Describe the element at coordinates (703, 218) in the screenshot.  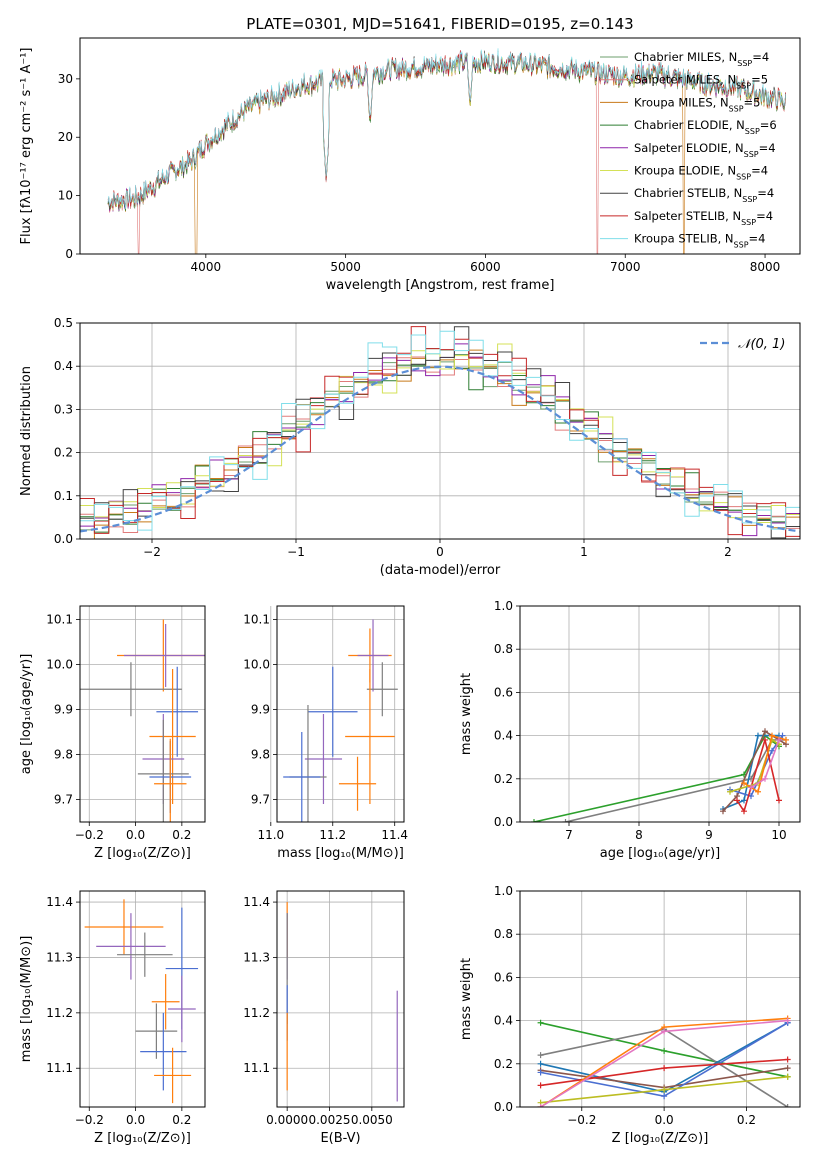
I see `spectrum-legend-label: Salpeter STELIB, NSSP=4` at that location.